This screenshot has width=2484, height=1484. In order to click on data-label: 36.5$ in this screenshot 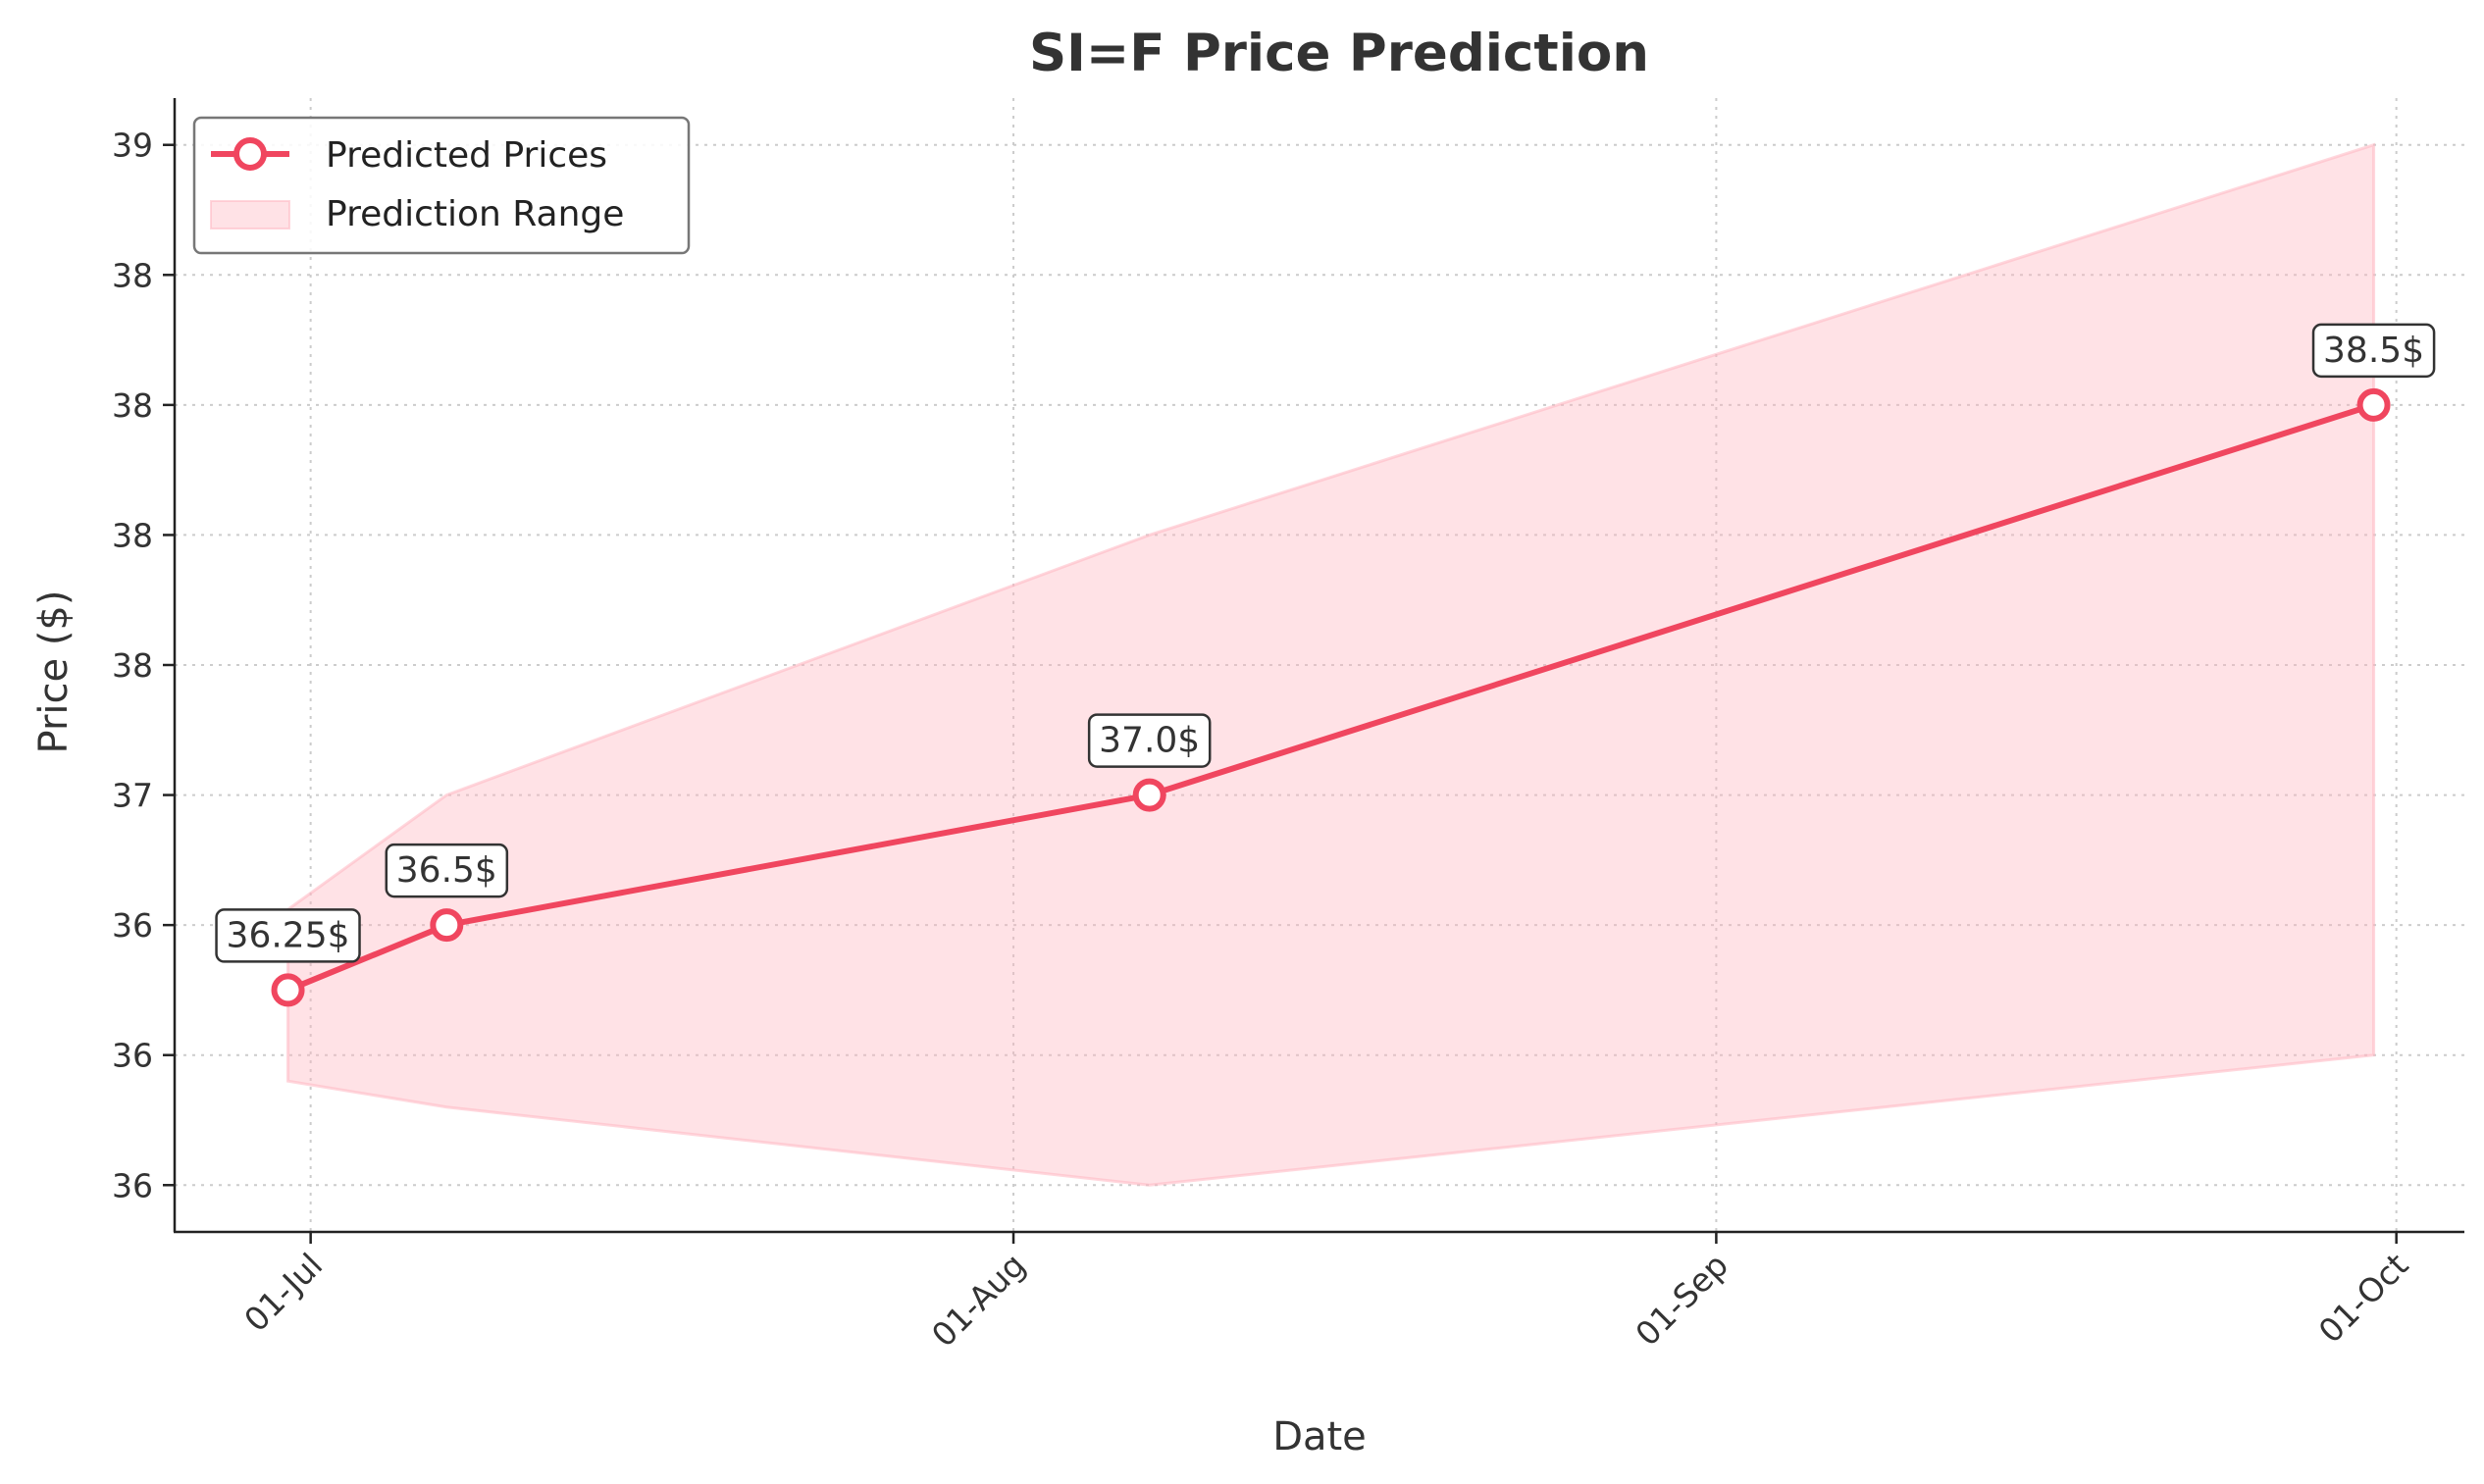, I will do `click(447, 871)`.